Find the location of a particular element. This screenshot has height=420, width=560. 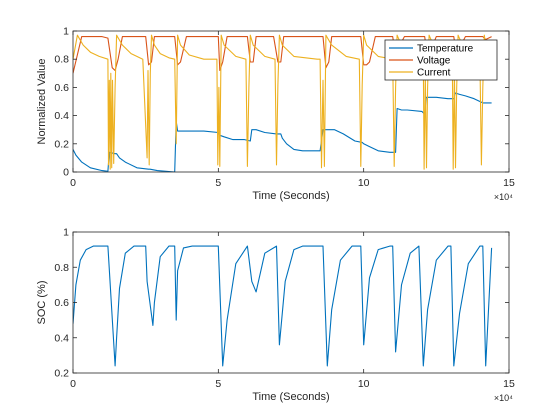

chart-1-series-temperature-line is located at coordinates (282, 132).